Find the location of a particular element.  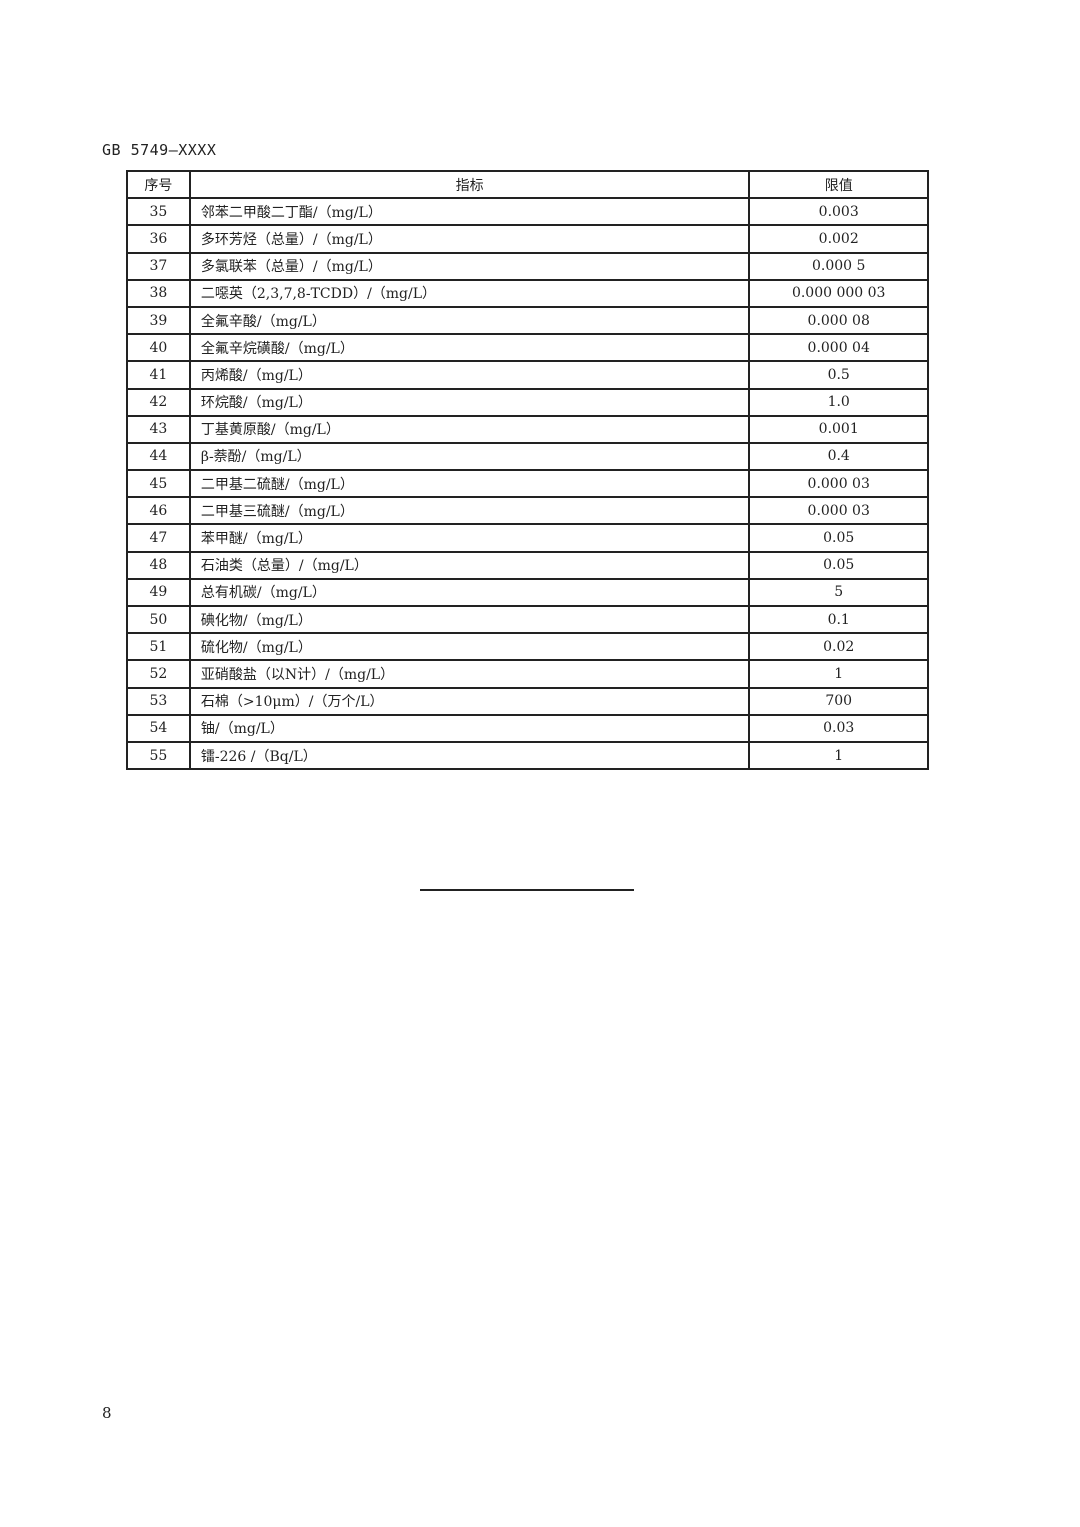

table-header-row: 序号 指标 限值 is located at coordinates (527, 184).